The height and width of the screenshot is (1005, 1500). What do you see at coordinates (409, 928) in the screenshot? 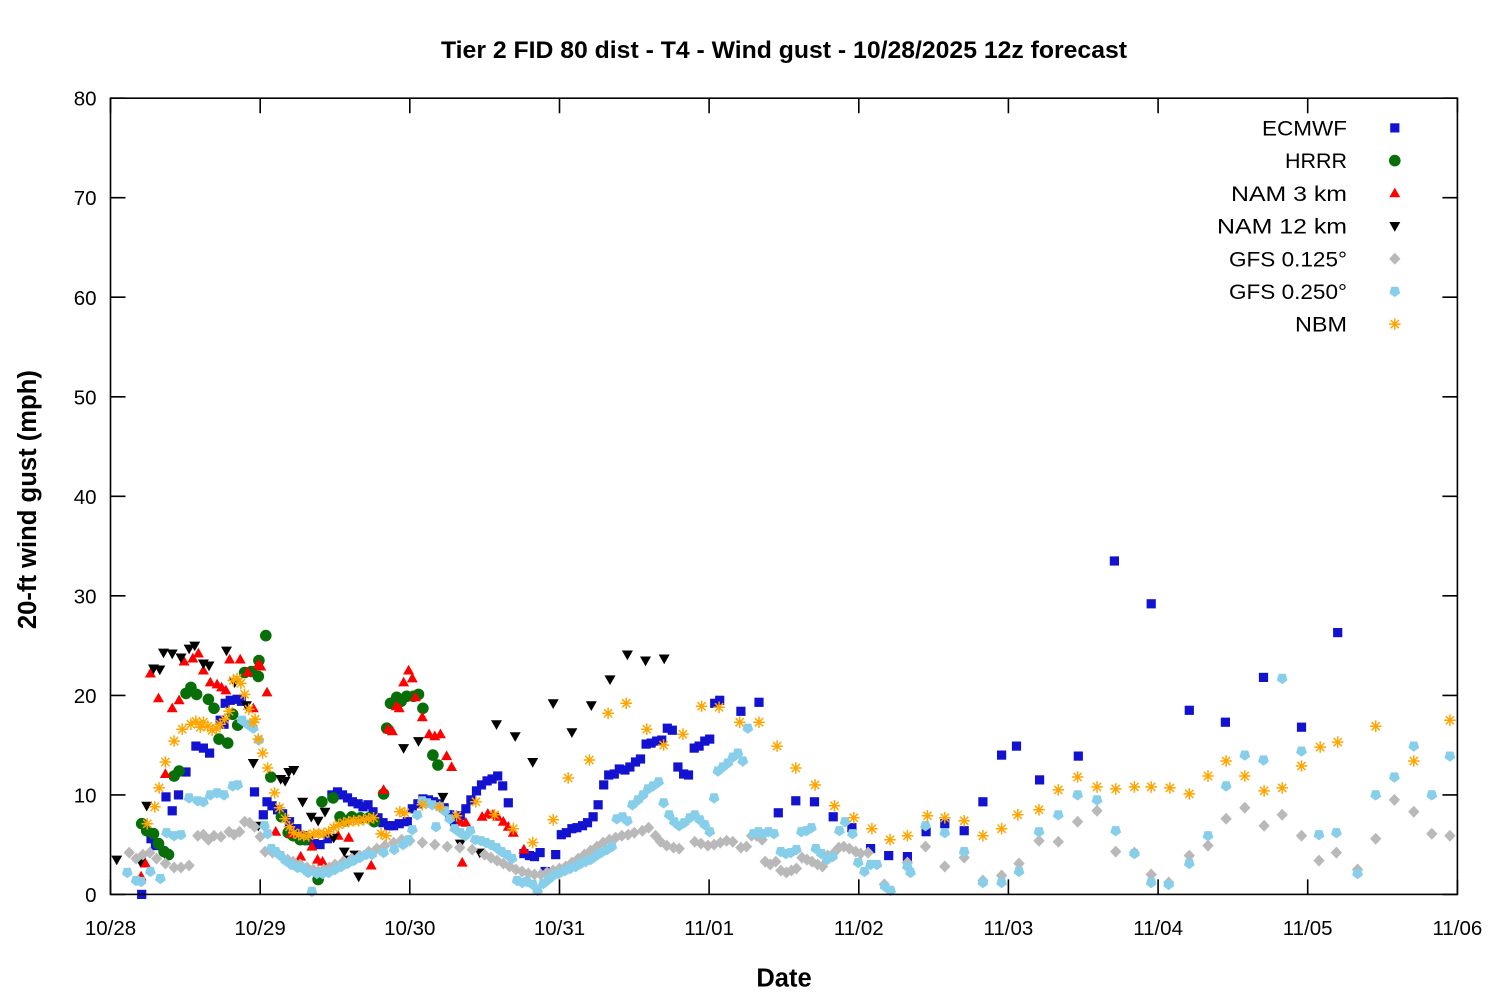
I see `svg-text: 10/30` at bounding box center [409, 928].